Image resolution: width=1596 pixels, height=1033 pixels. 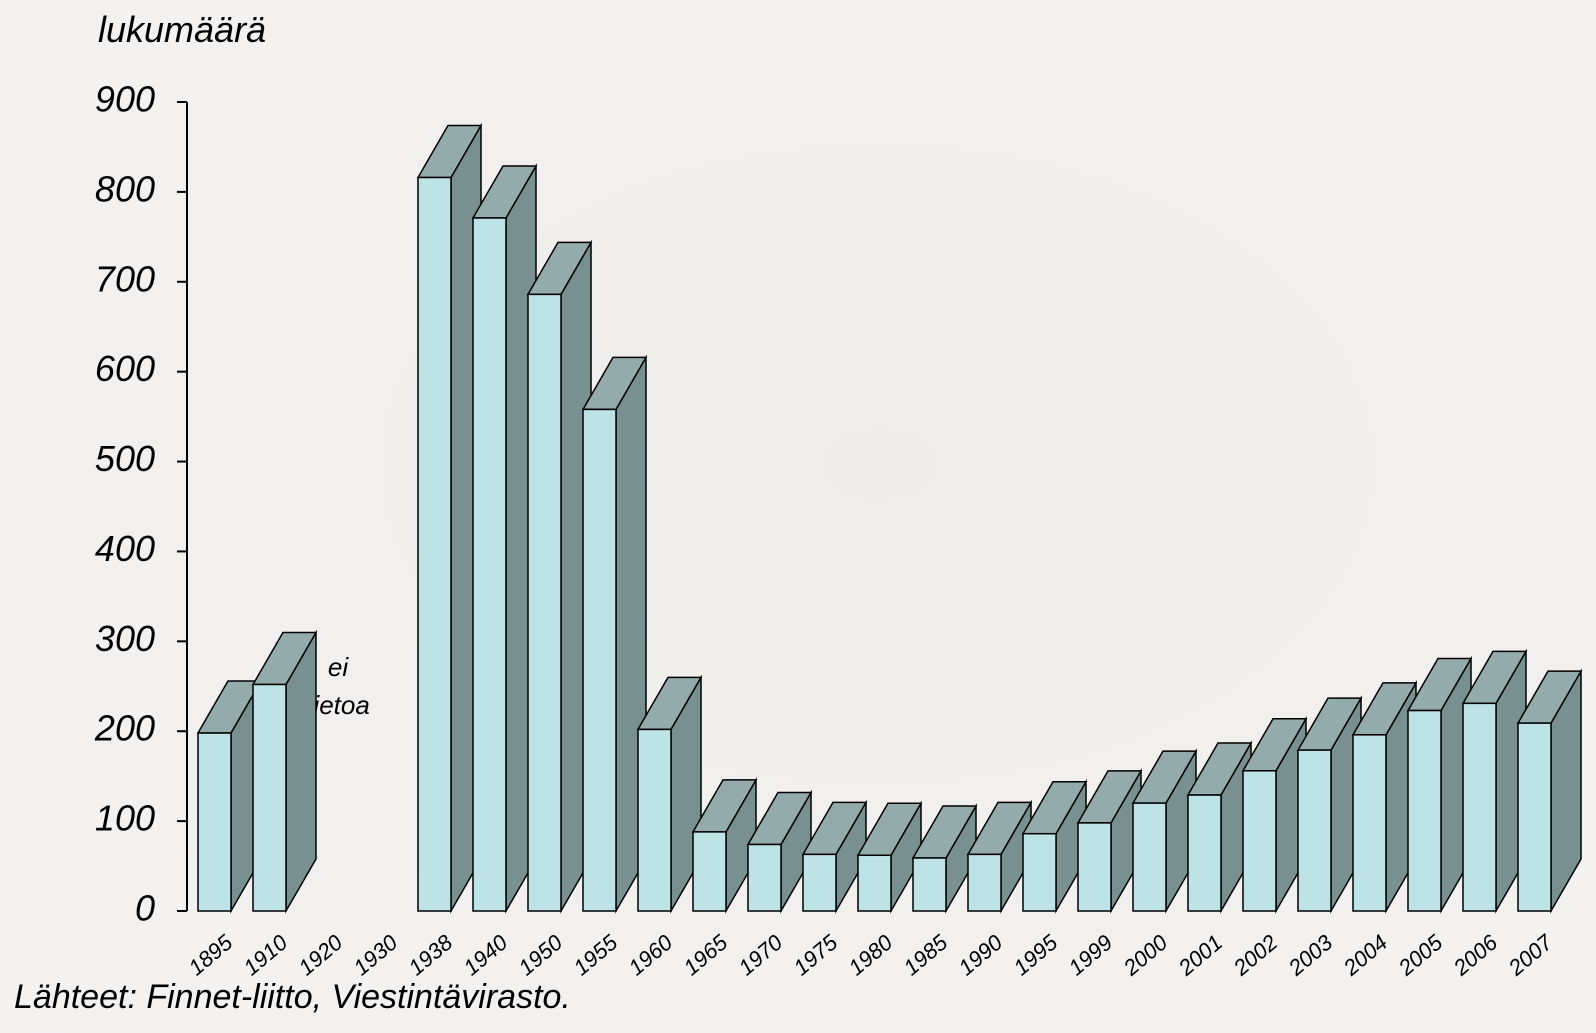 What do you see at coordinates (125, 458) in the screenshot?
I see `y-tick-label: 500` at bounding box center [125, 458].